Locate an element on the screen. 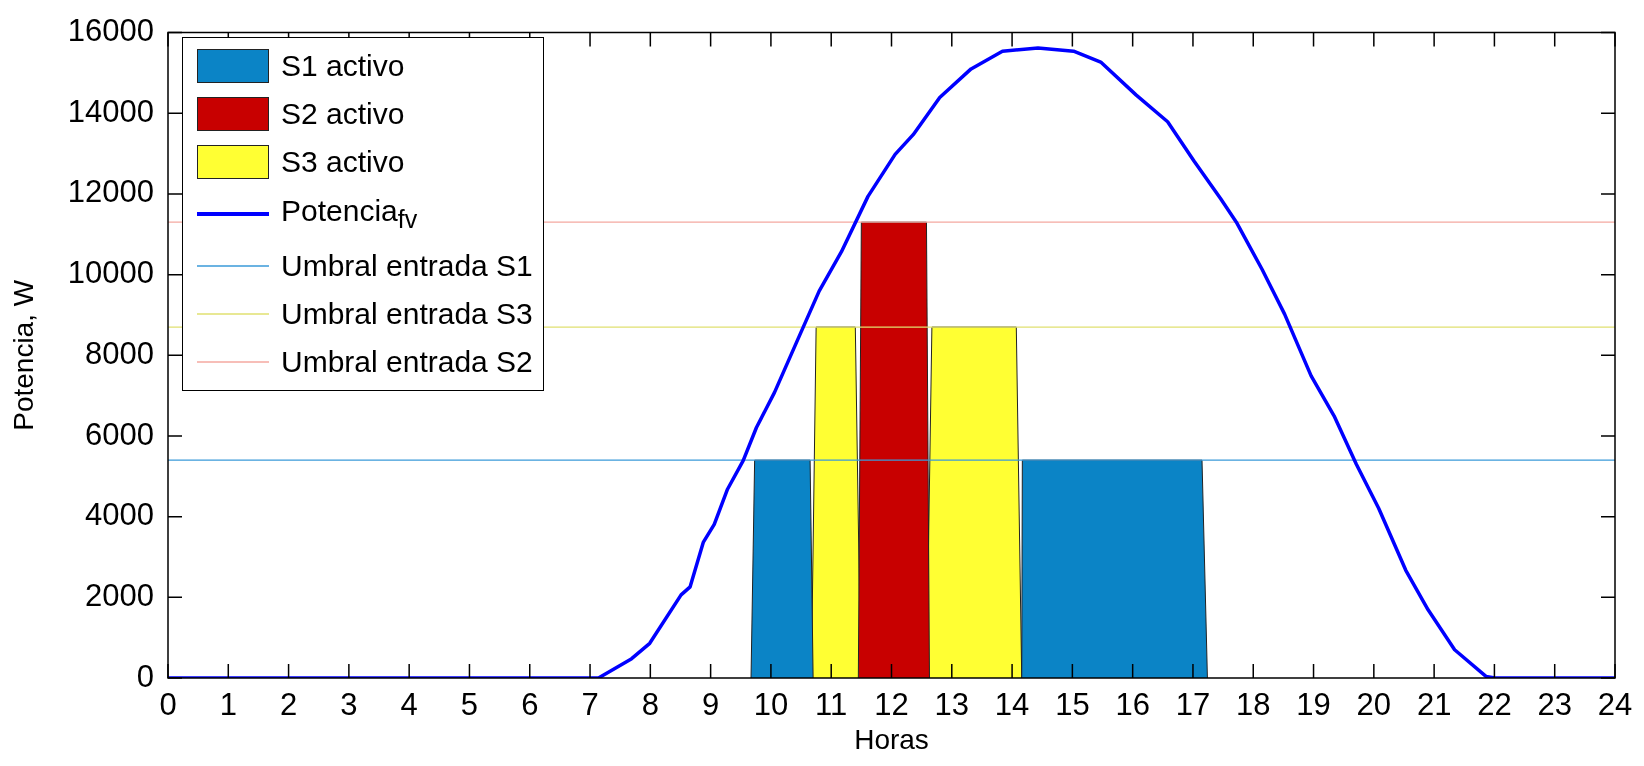 The width and height of the screenshot is (1644, 766). x-tick-label: 21 is located at coordinates (1434, 705).